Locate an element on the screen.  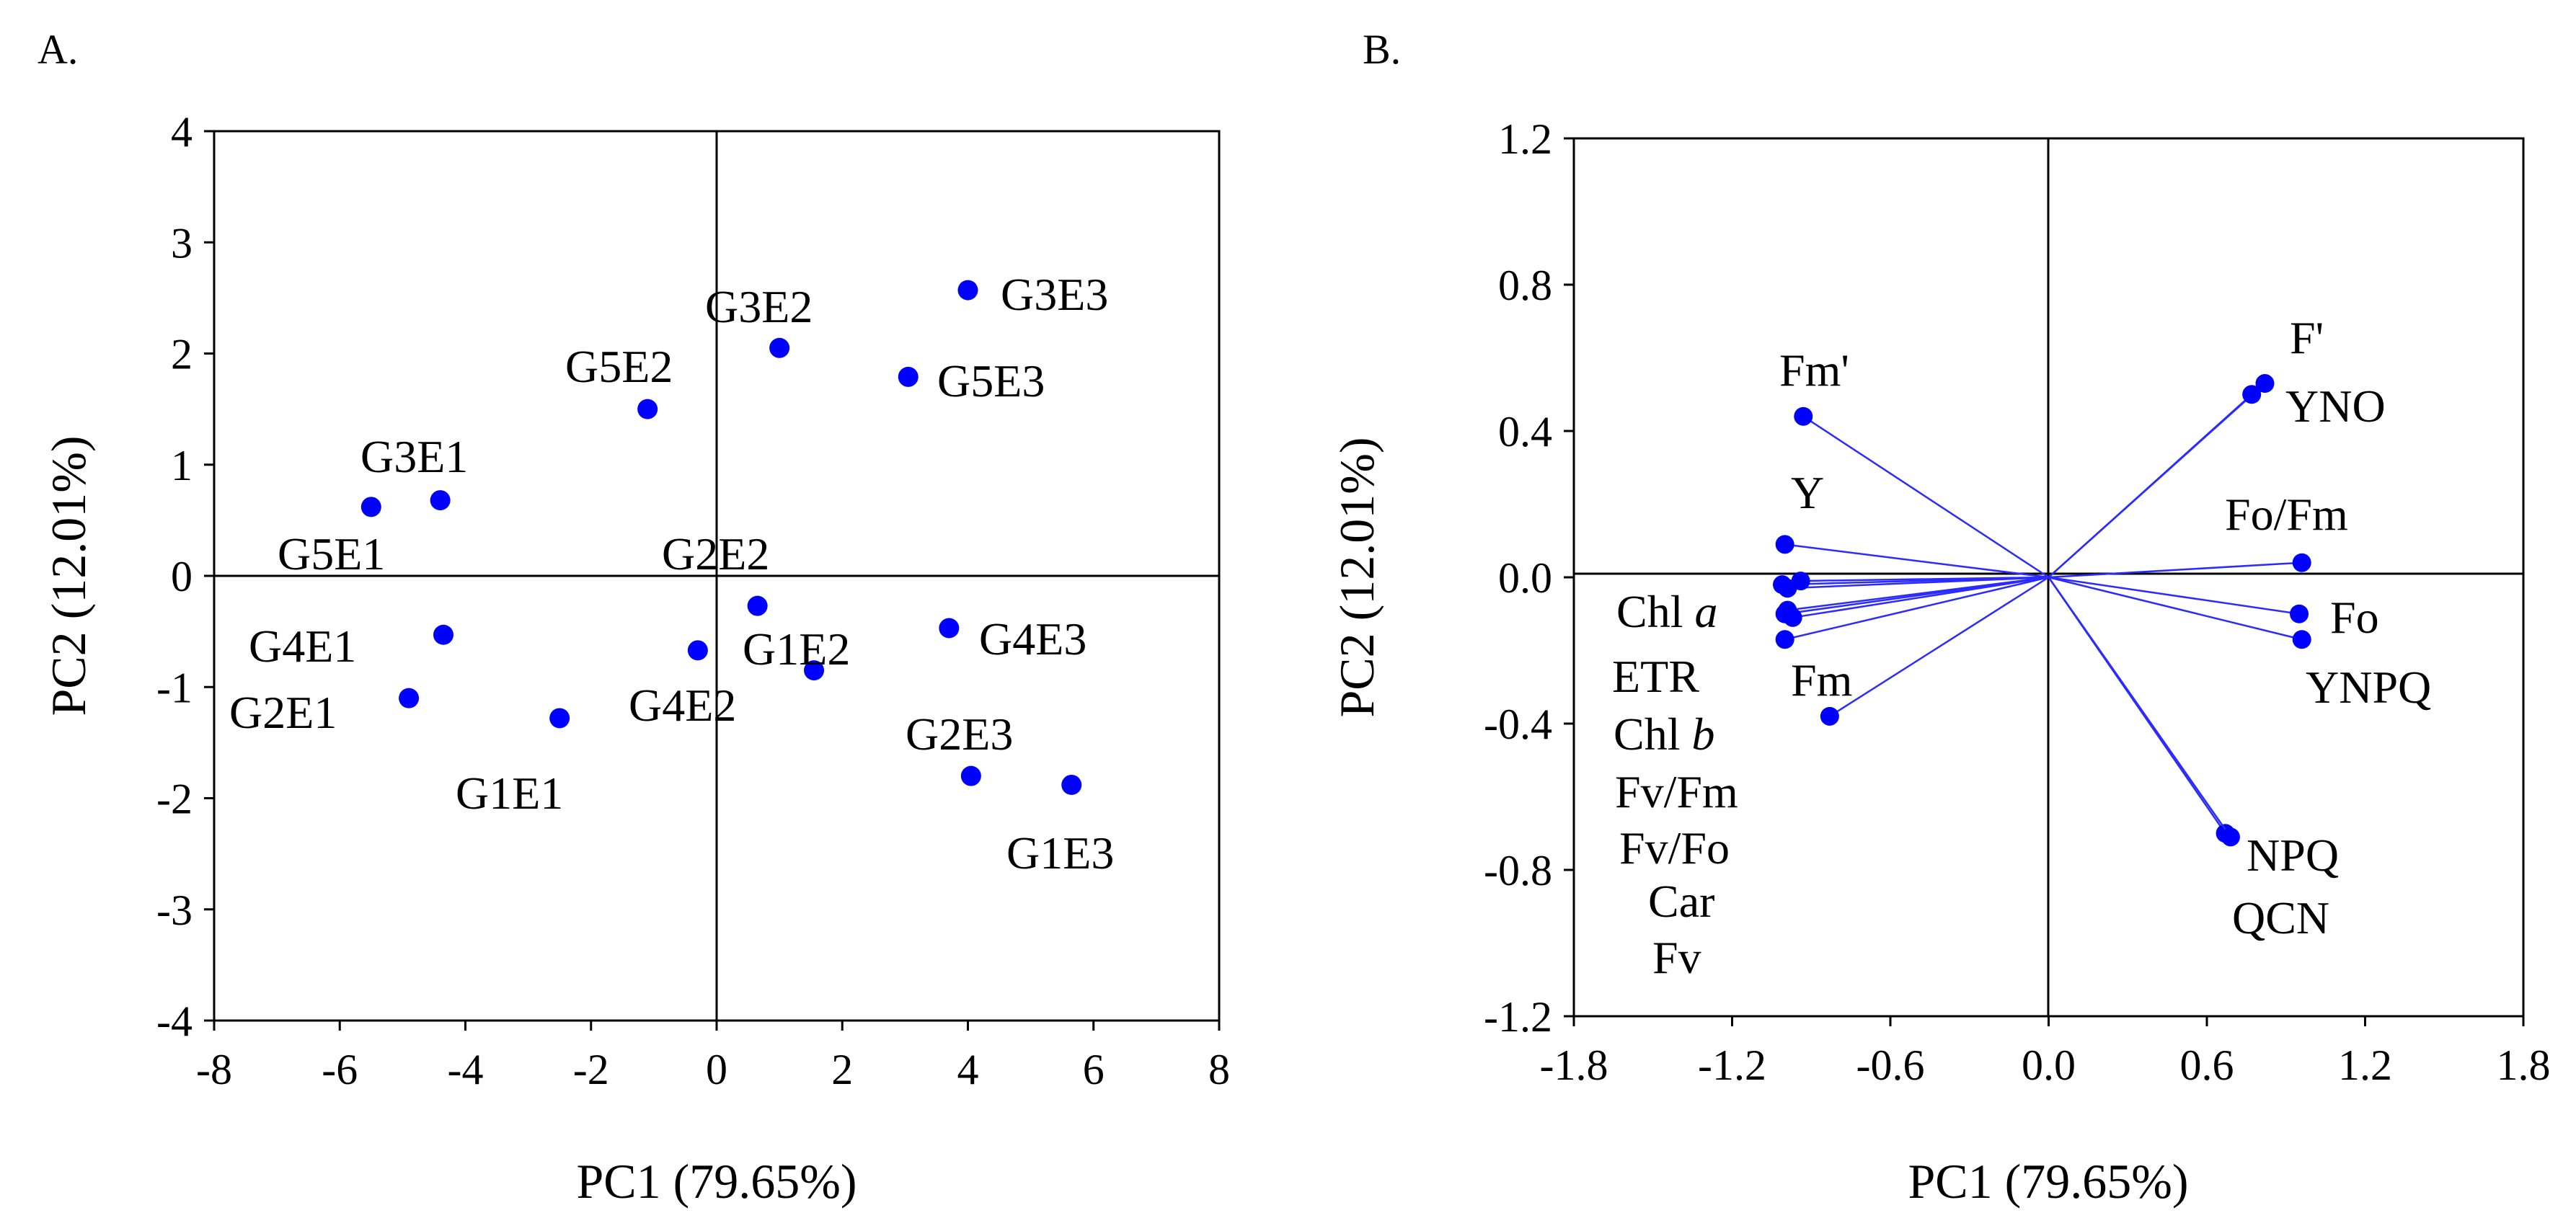
panel-b-x-ticks: -1.8 -1.2 -0.6 0.0 0.6 1.2 1.8 is located at coordinates (2045, 1052).